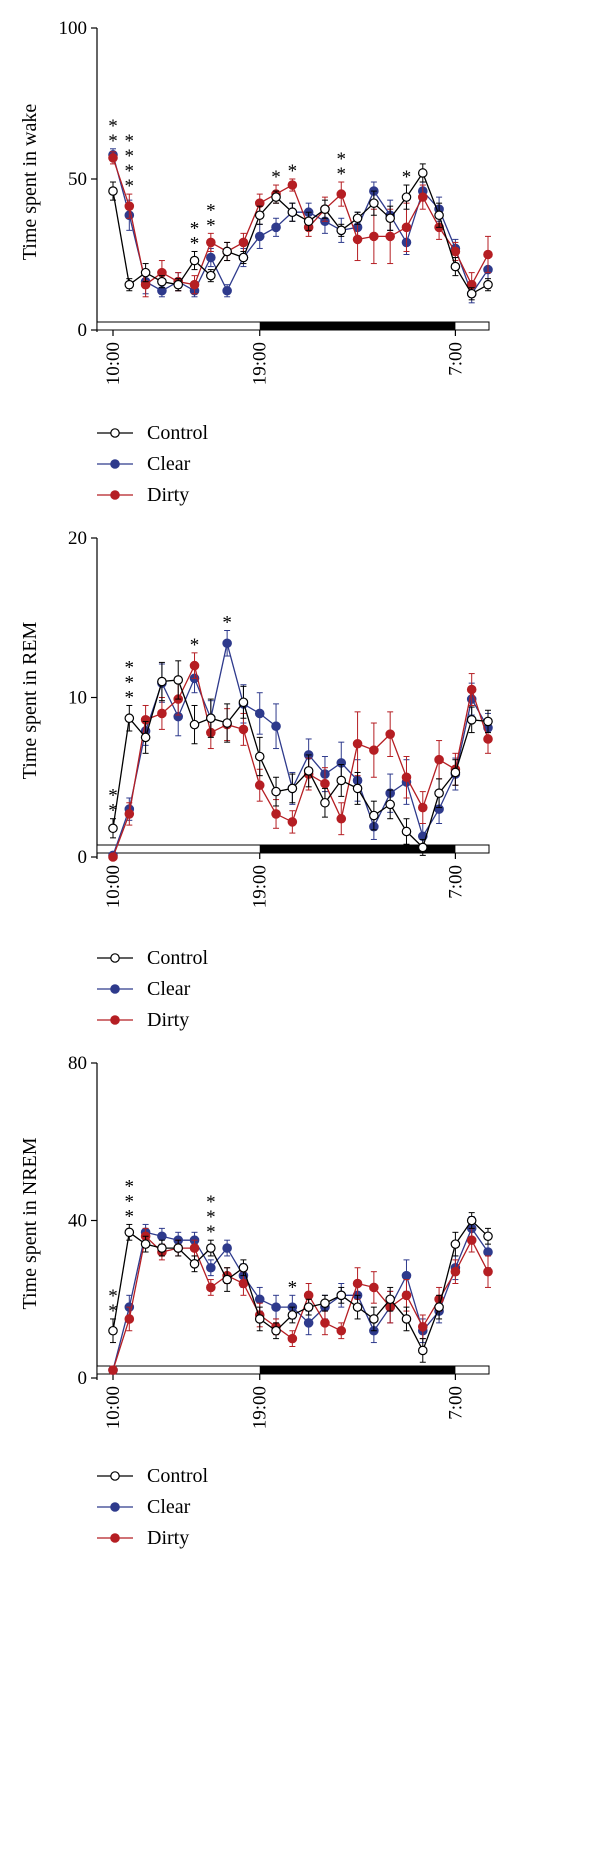 This screenshot has height=1850, width=600. I want to click on series-control, so click(300, 1287).